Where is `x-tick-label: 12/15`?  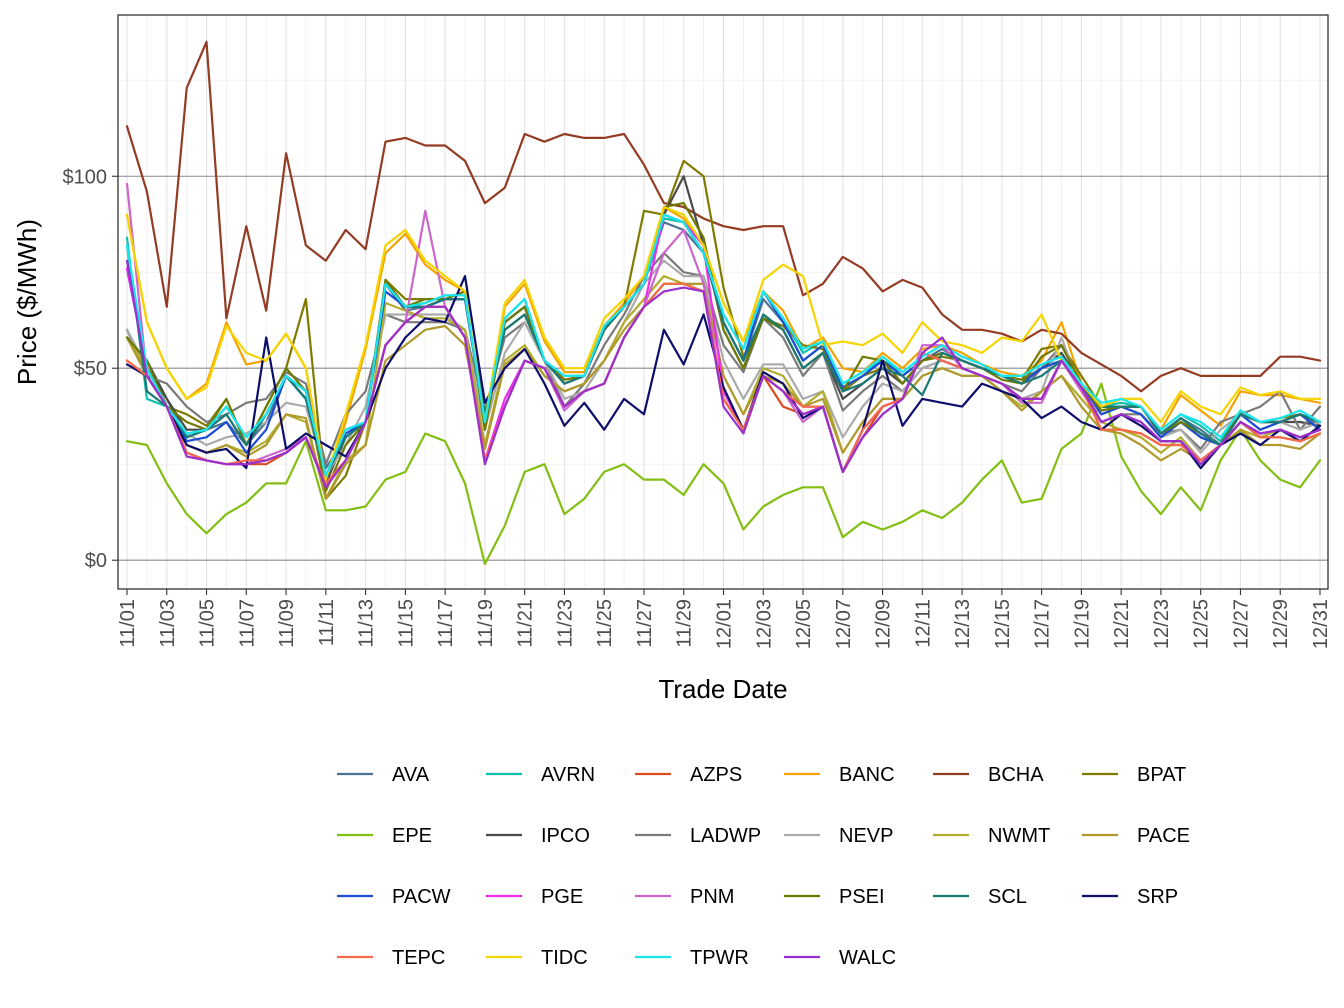
x-tick-label: 12/15 is located at coordinates (1003, 624).